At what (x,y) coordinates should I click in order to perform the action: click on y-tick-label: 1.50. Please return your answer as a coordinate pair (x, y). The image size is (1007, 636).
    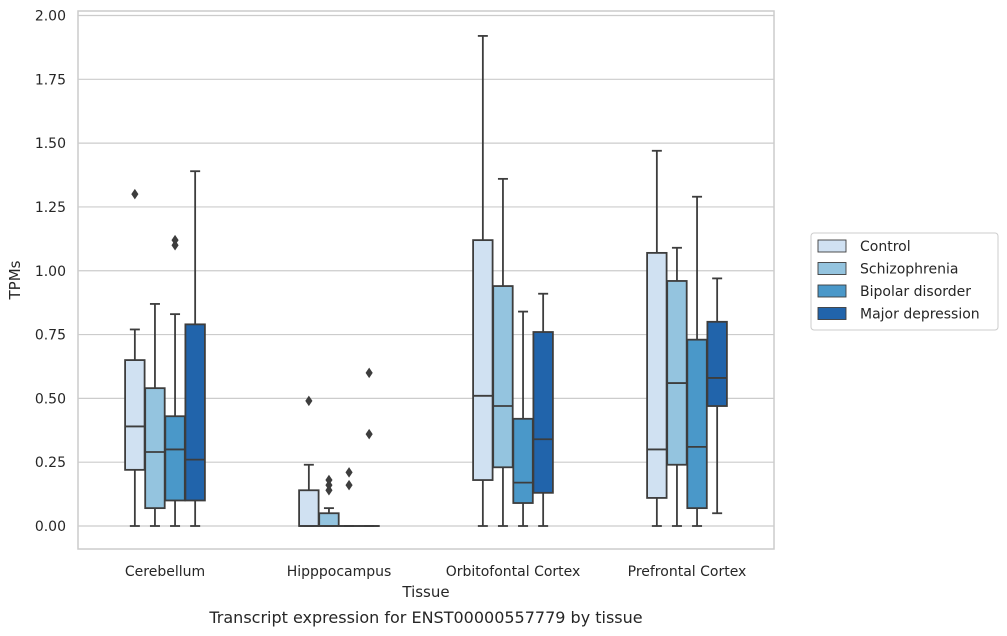
    Looking at the image, I should click on (50, 144).